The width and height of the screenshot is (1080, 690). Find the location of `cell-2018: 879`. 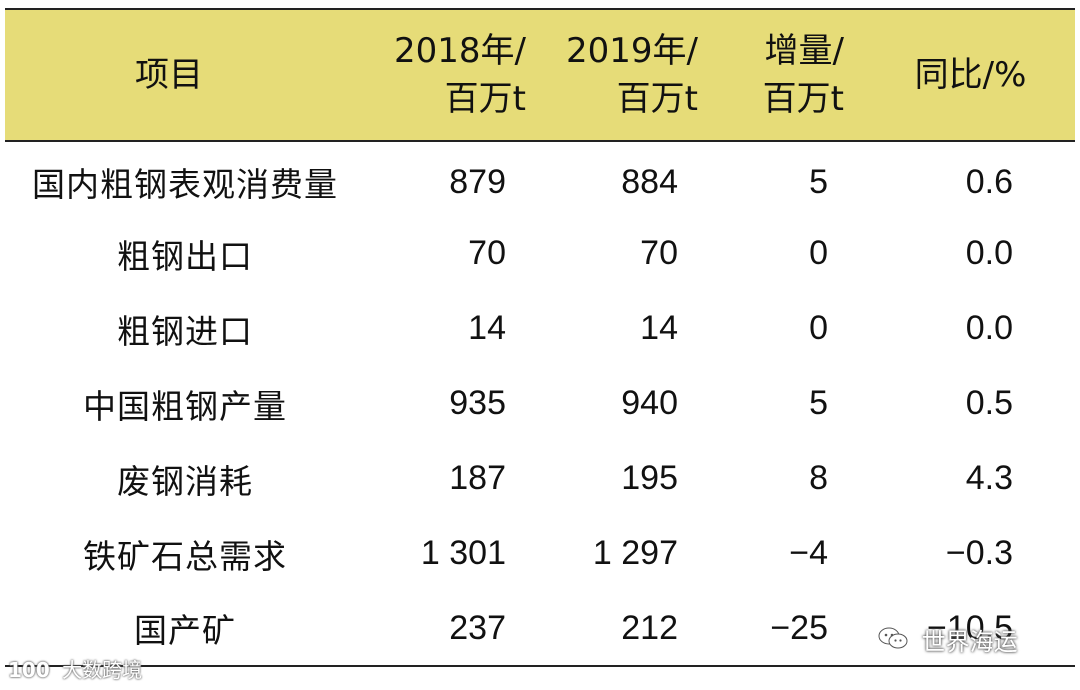

cell-2018: 879 is located at coordinates (477, 181).